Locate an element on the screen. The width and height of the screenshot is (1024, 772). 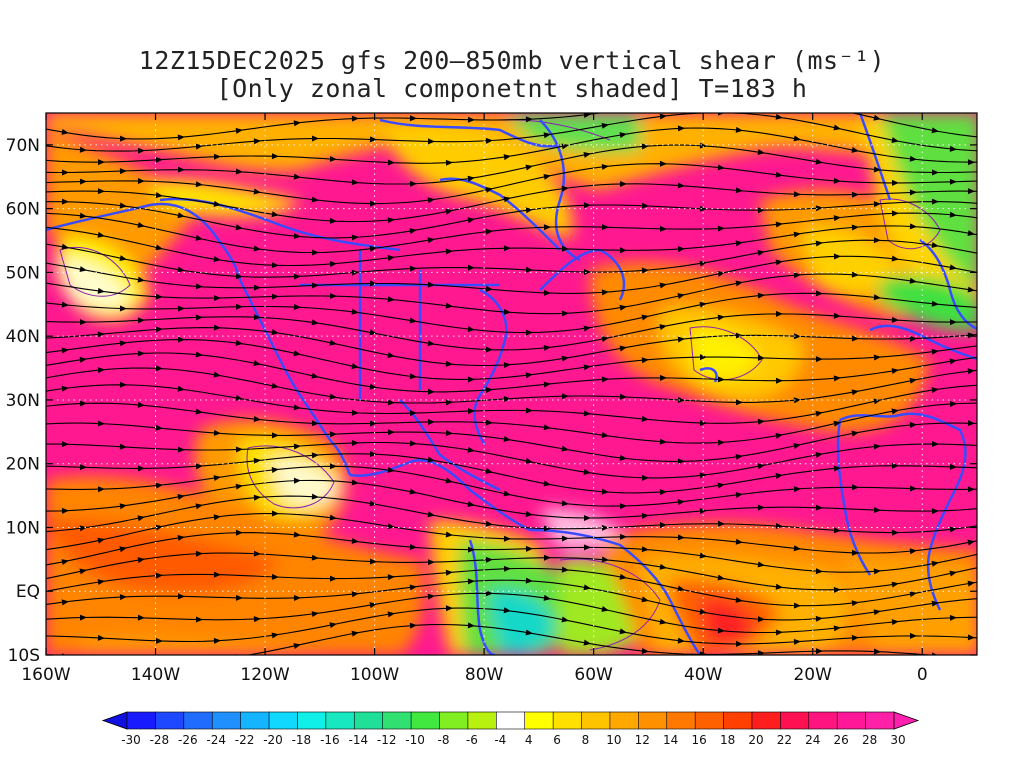
colorbar-label: -4 is located at coordinates (500, 740).